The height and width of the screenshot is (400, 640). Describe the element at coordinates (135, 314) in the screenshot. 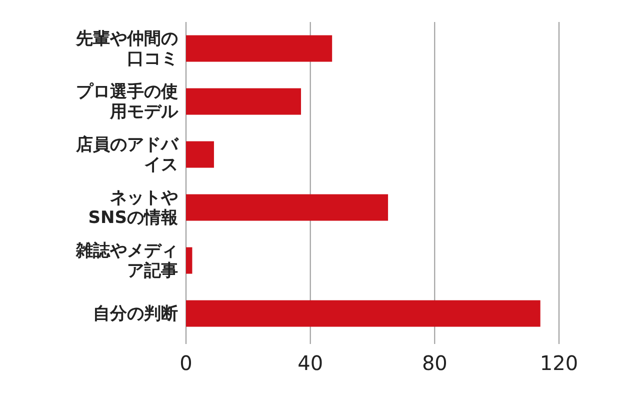

I see `y-tick-label: 自分の判断` at that location.